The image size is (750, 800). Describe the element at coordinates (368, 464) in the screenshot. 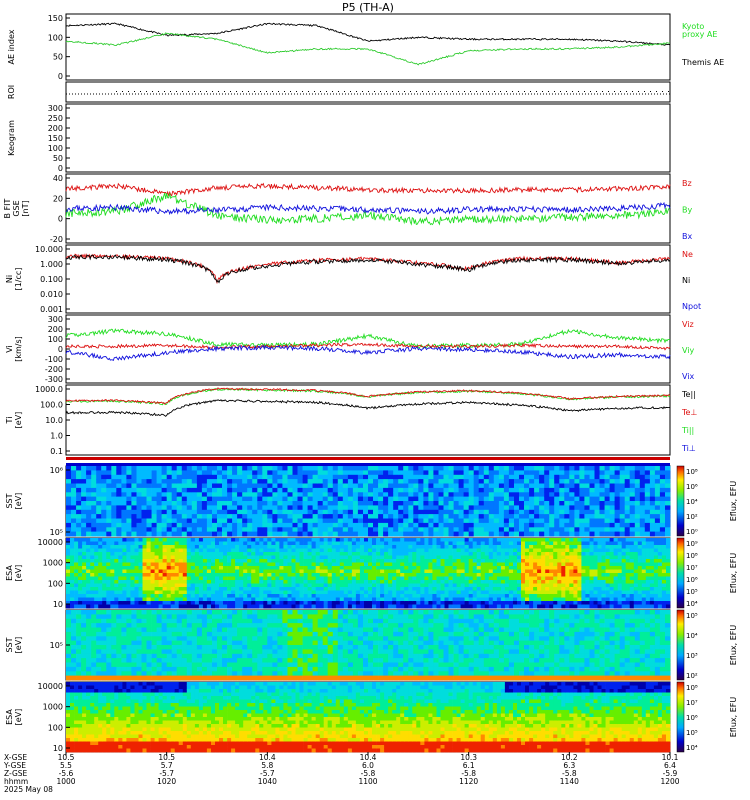

I see `mode-bar-blue` at that location.